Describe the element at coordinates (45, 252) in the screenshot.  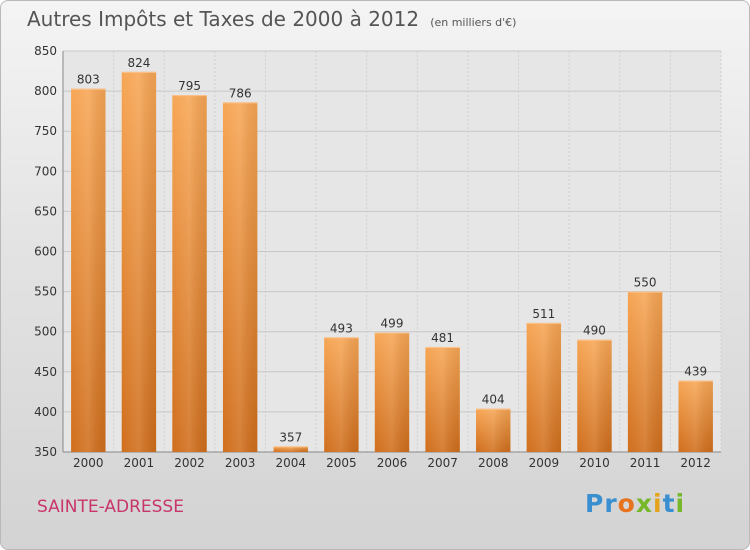
I see `y-tick-label: 600` at that location.